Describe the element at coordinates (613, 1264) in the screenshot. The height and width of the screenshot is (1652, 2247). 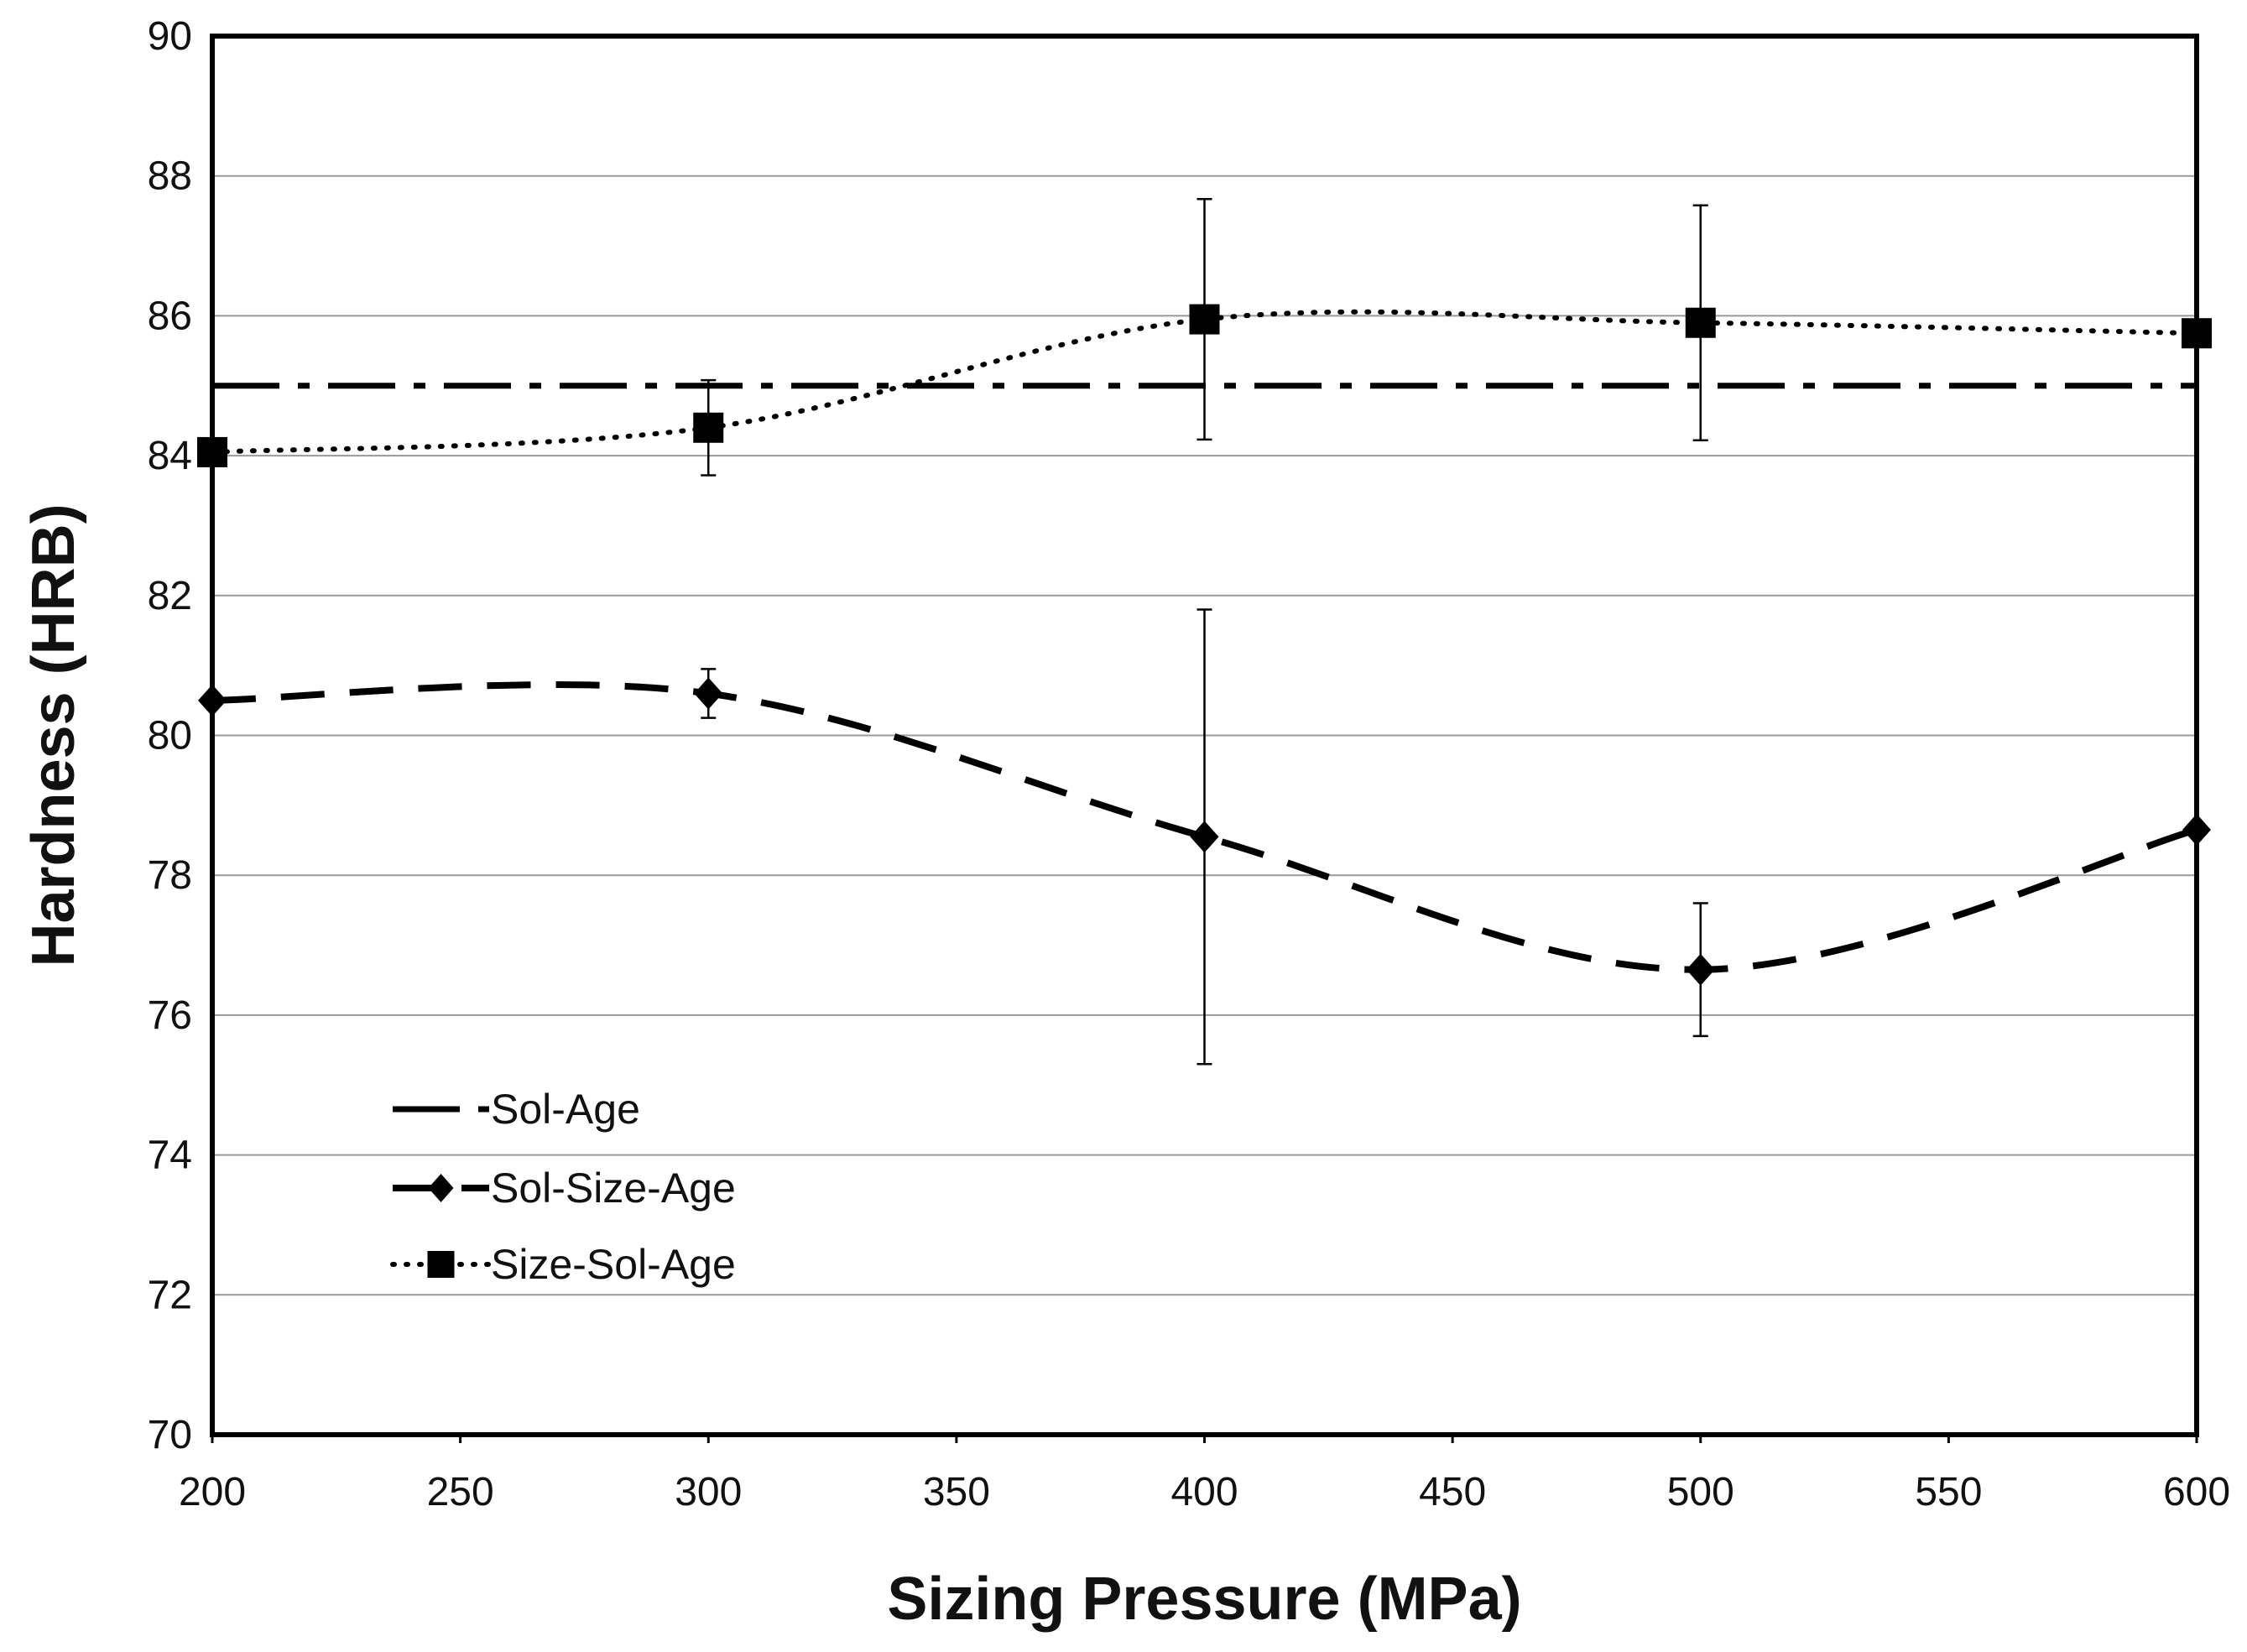
I see `legend-label-size-sol-age: Size-Sol-Age` at that location.